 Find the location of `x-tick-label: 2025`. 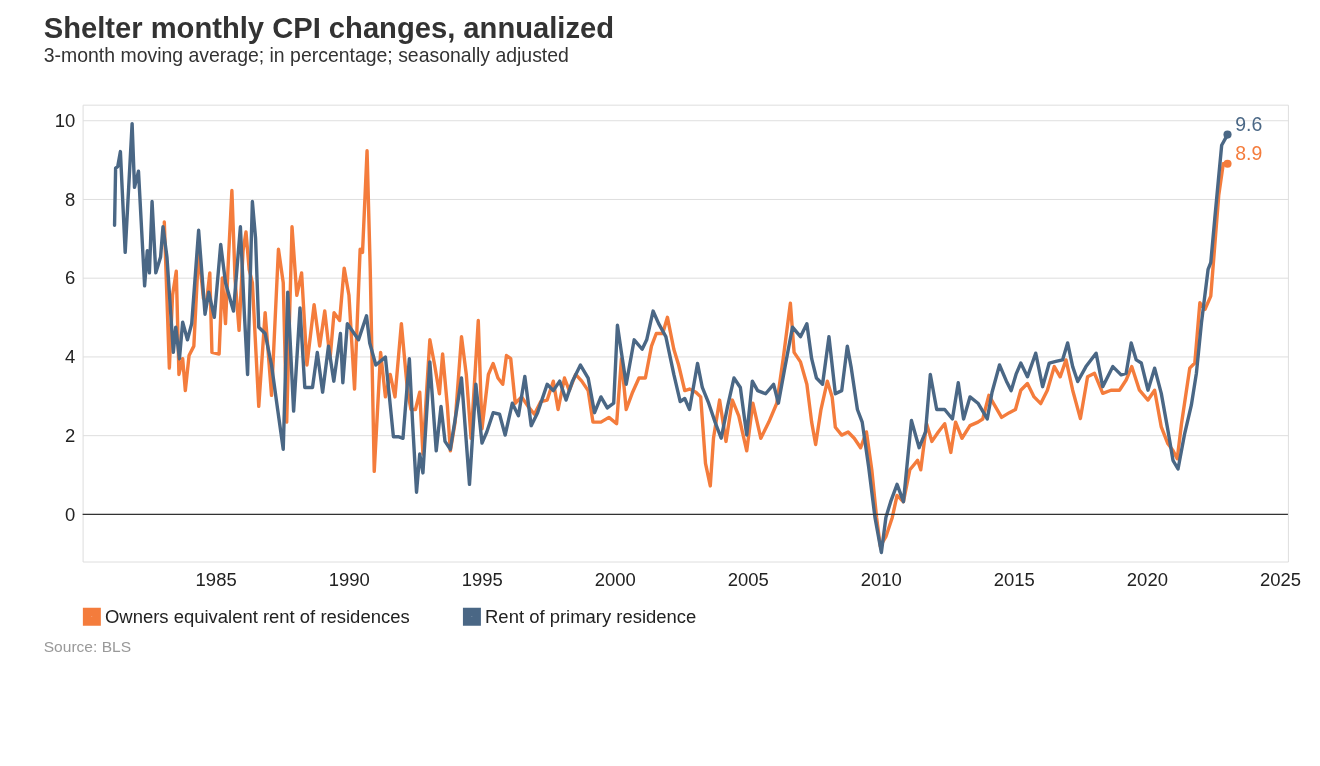

x-tick-label: 2025 is located at coordinates (1280, 580).